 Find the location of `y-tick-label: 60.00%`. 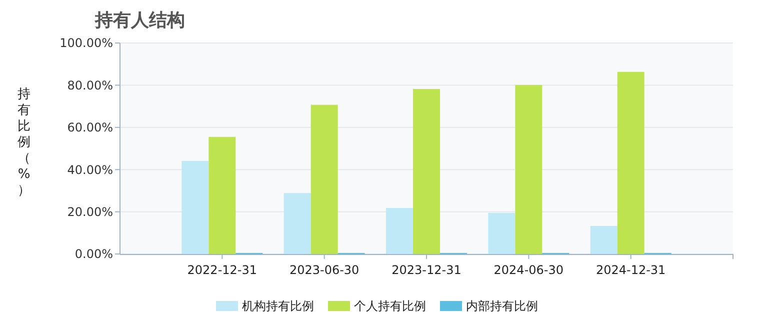

y-tick-label: 60.00% is located at coordinates (90, 127).